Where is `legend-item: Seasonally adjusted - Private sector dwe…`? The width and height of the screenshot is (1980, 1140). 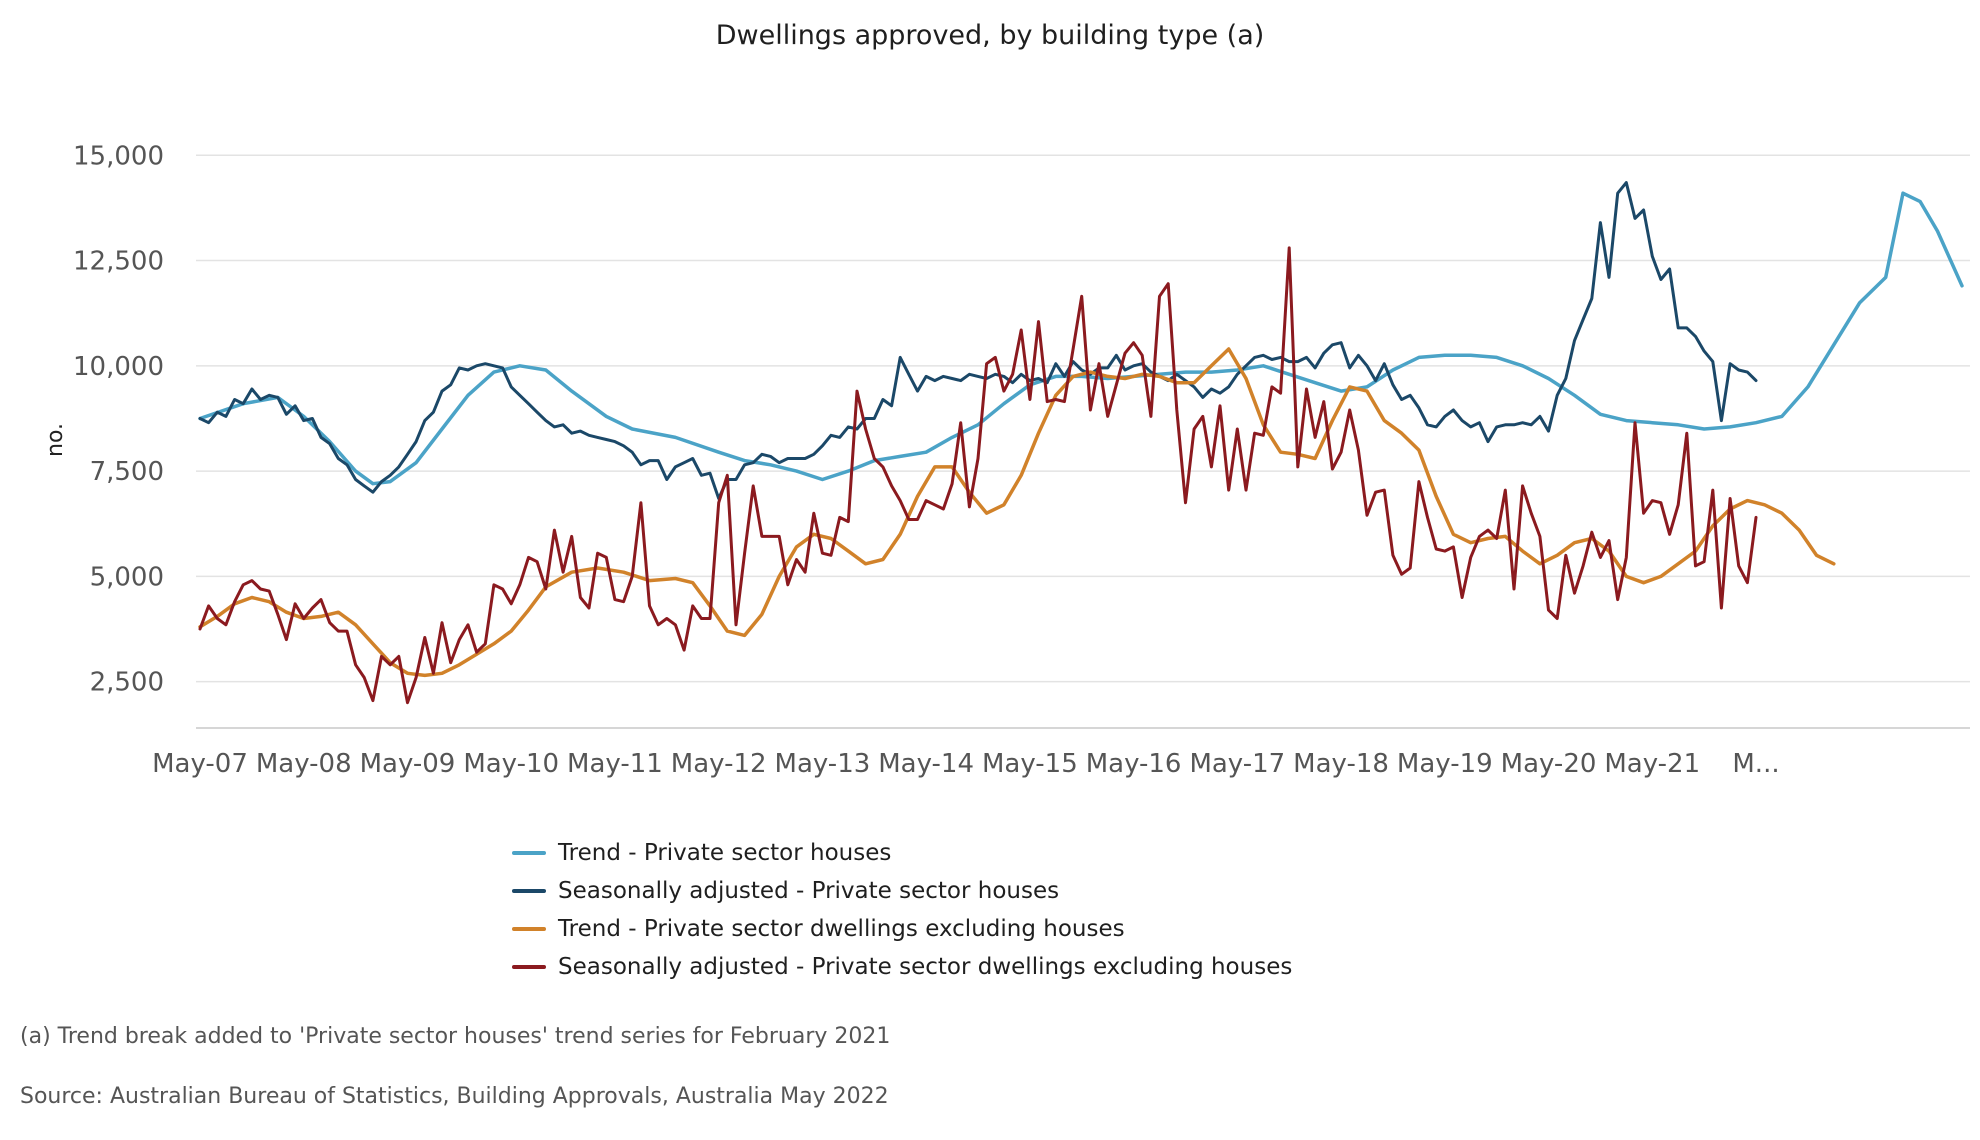
legend-item: Seasonally adjusted - Private sector dwe… is located at coordinates (902, 967).